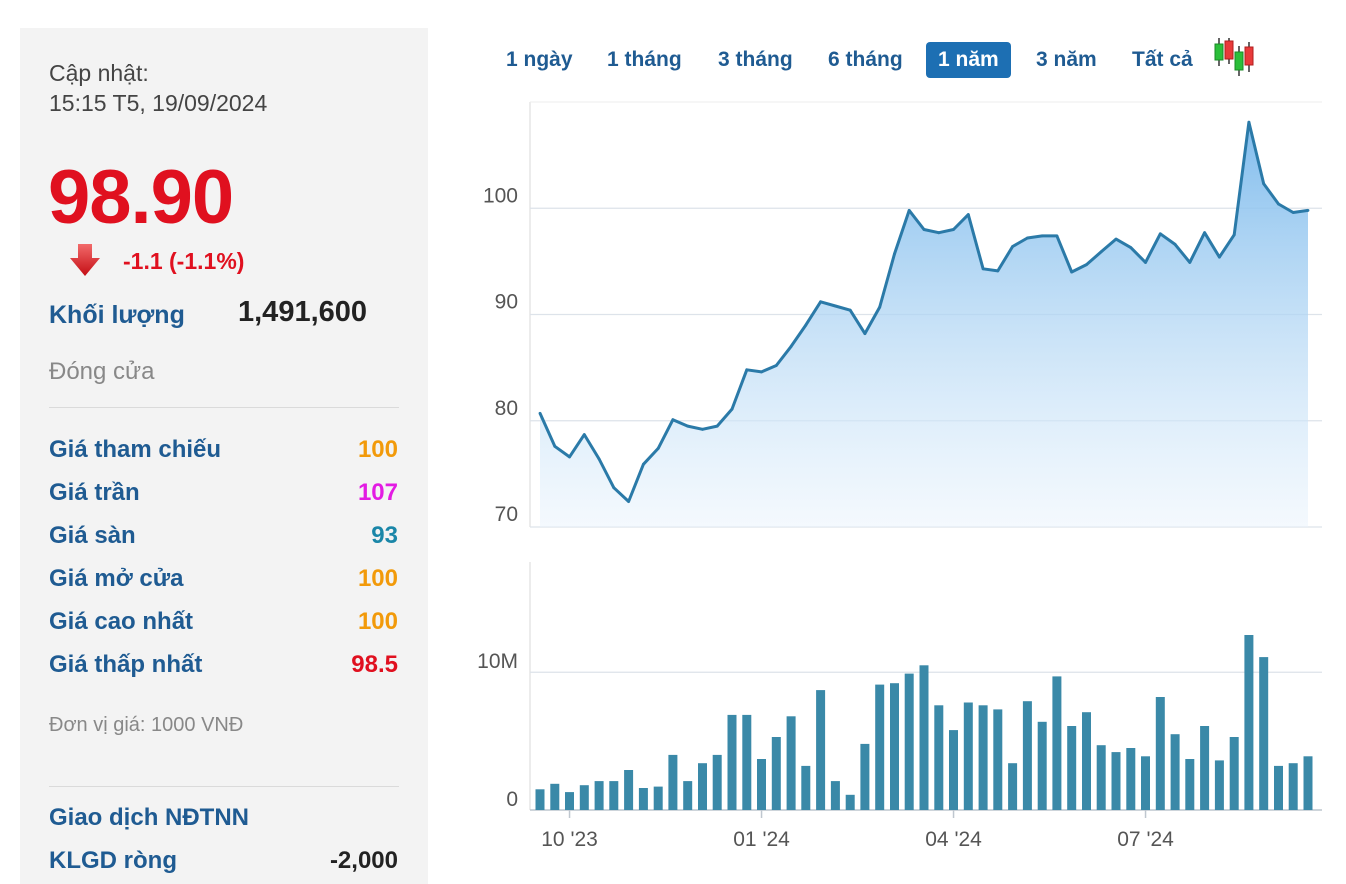 The image size is (1346, 884). Describe the element at coordinates (512, 799) in the screenshot. I see `volume-y-tick-label: 0` at that location.